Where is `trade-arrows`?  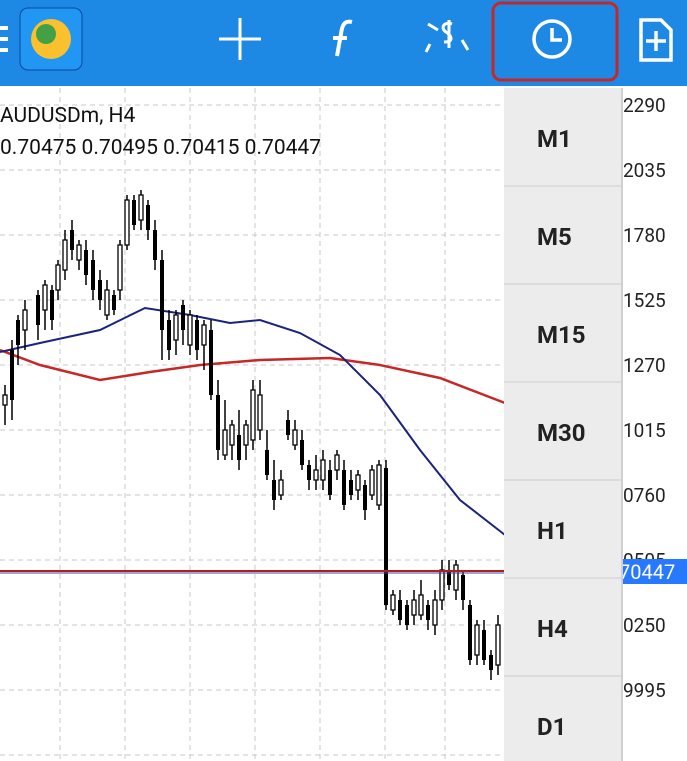 trade-arrows is located at coordinates (447, 37).